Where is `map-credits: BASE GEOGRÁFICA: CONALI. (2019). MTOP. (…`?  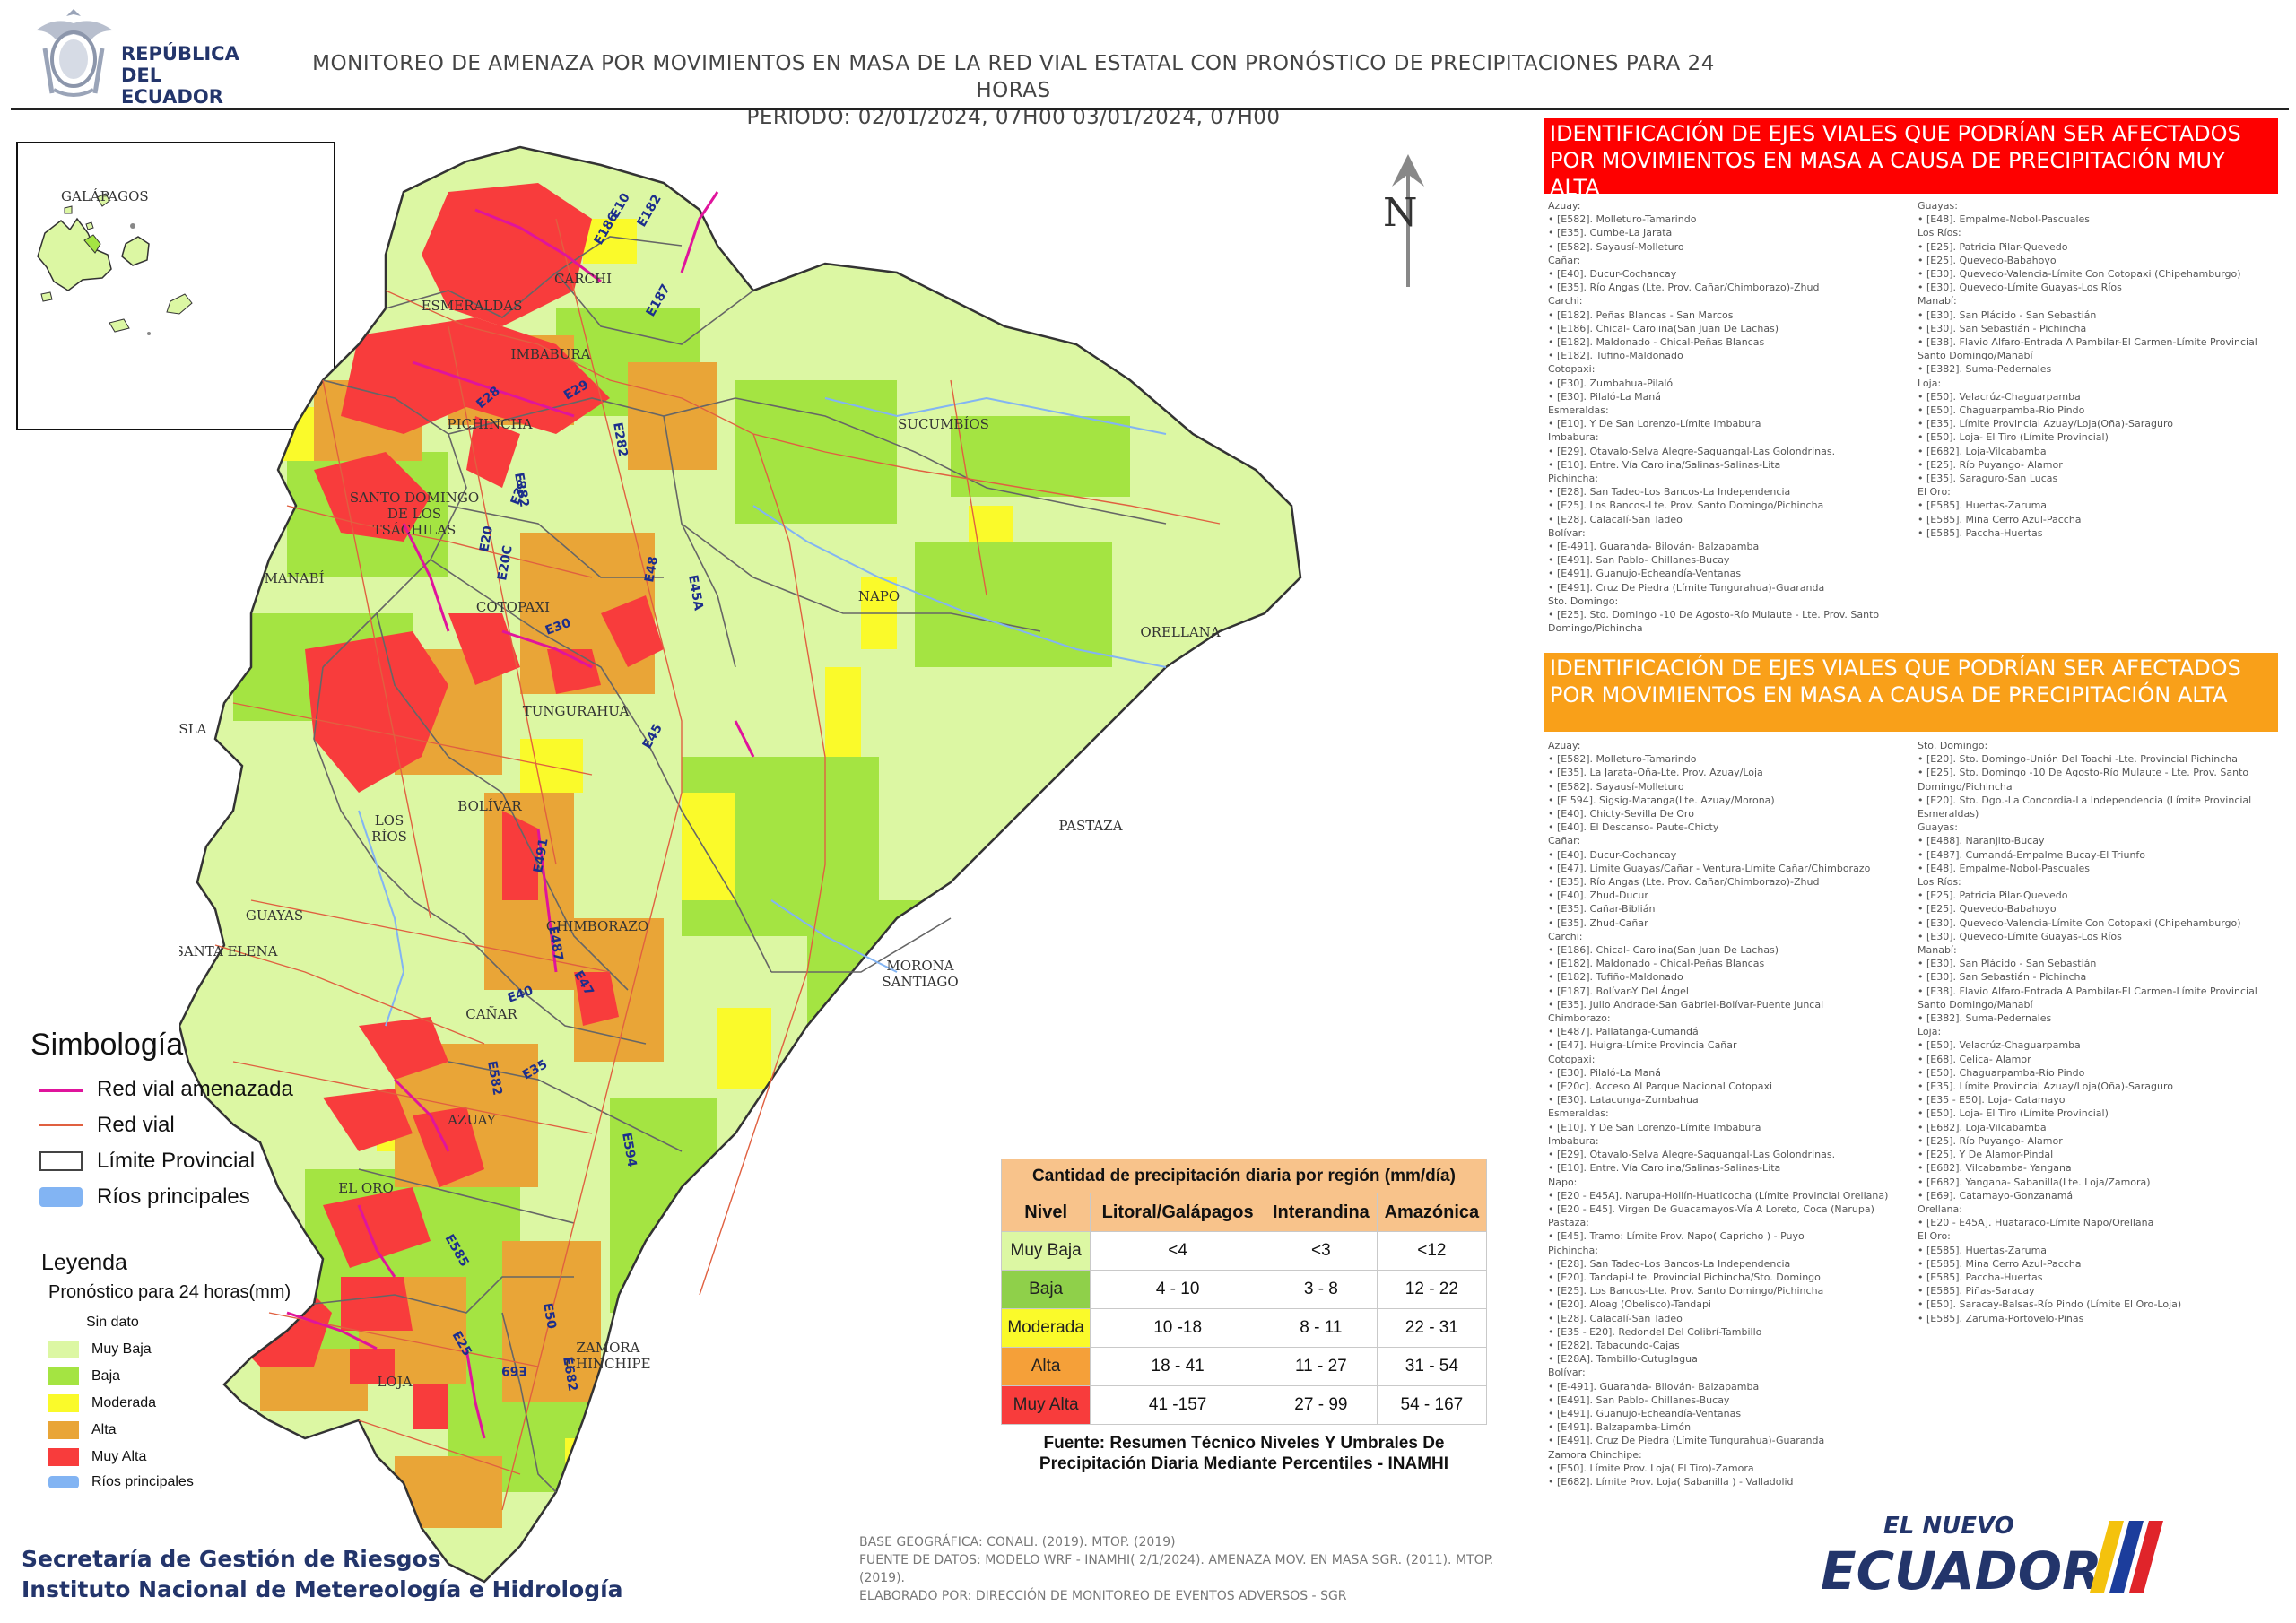
map-credits: BASE GEOGRÁFICA: CONALI. (2019). MTOP. (… is located at coordinates (1176, 1569).